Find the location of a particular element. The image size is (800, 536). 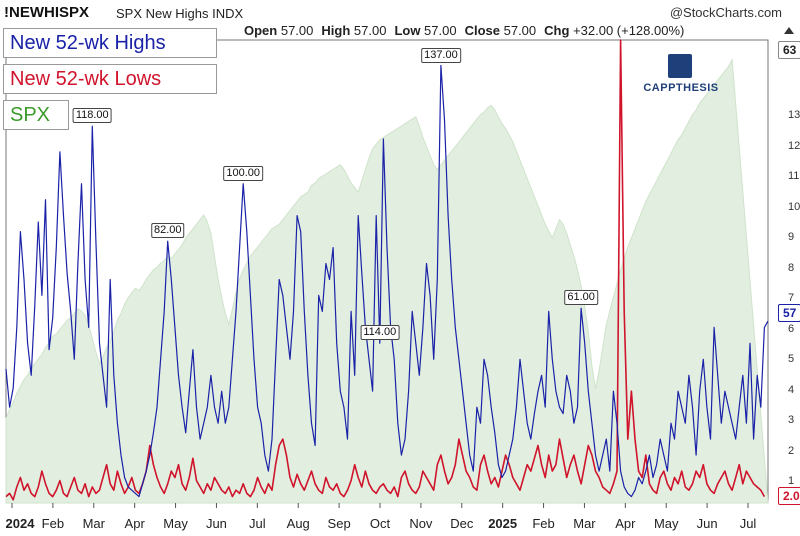

cappthesis-logo: CAPPTHESIS is located at coordinates (681, 77).